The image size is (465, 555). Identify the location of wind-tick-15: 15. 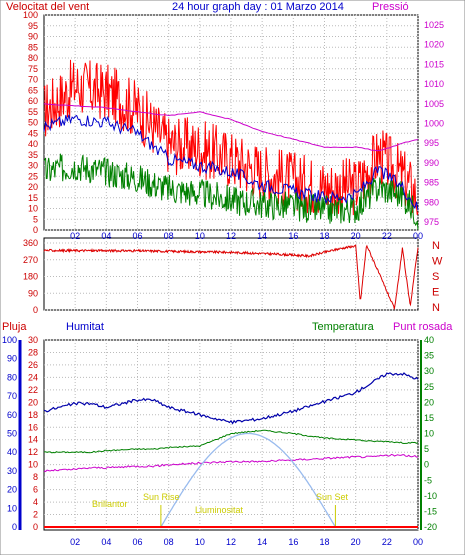
(33, 198).